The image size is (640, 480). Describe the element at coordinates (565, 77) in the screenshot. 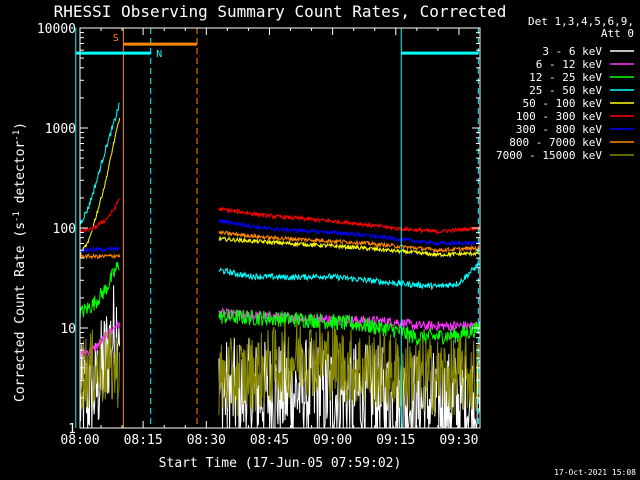

I see `legend-12-25-kev-label: 12 - 25 keV` at that location.